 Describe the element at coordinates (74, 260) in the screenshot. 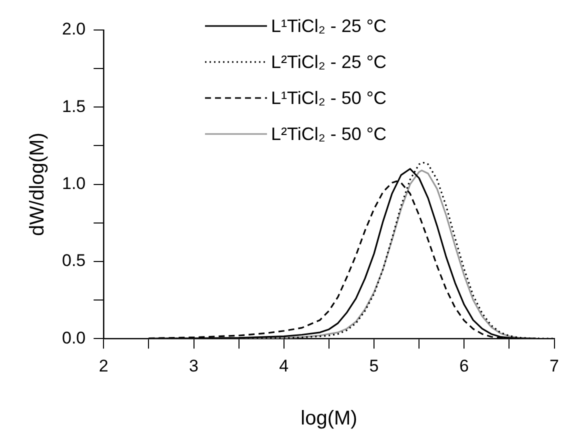

I see `y-tick-label: 0.5` at that location.